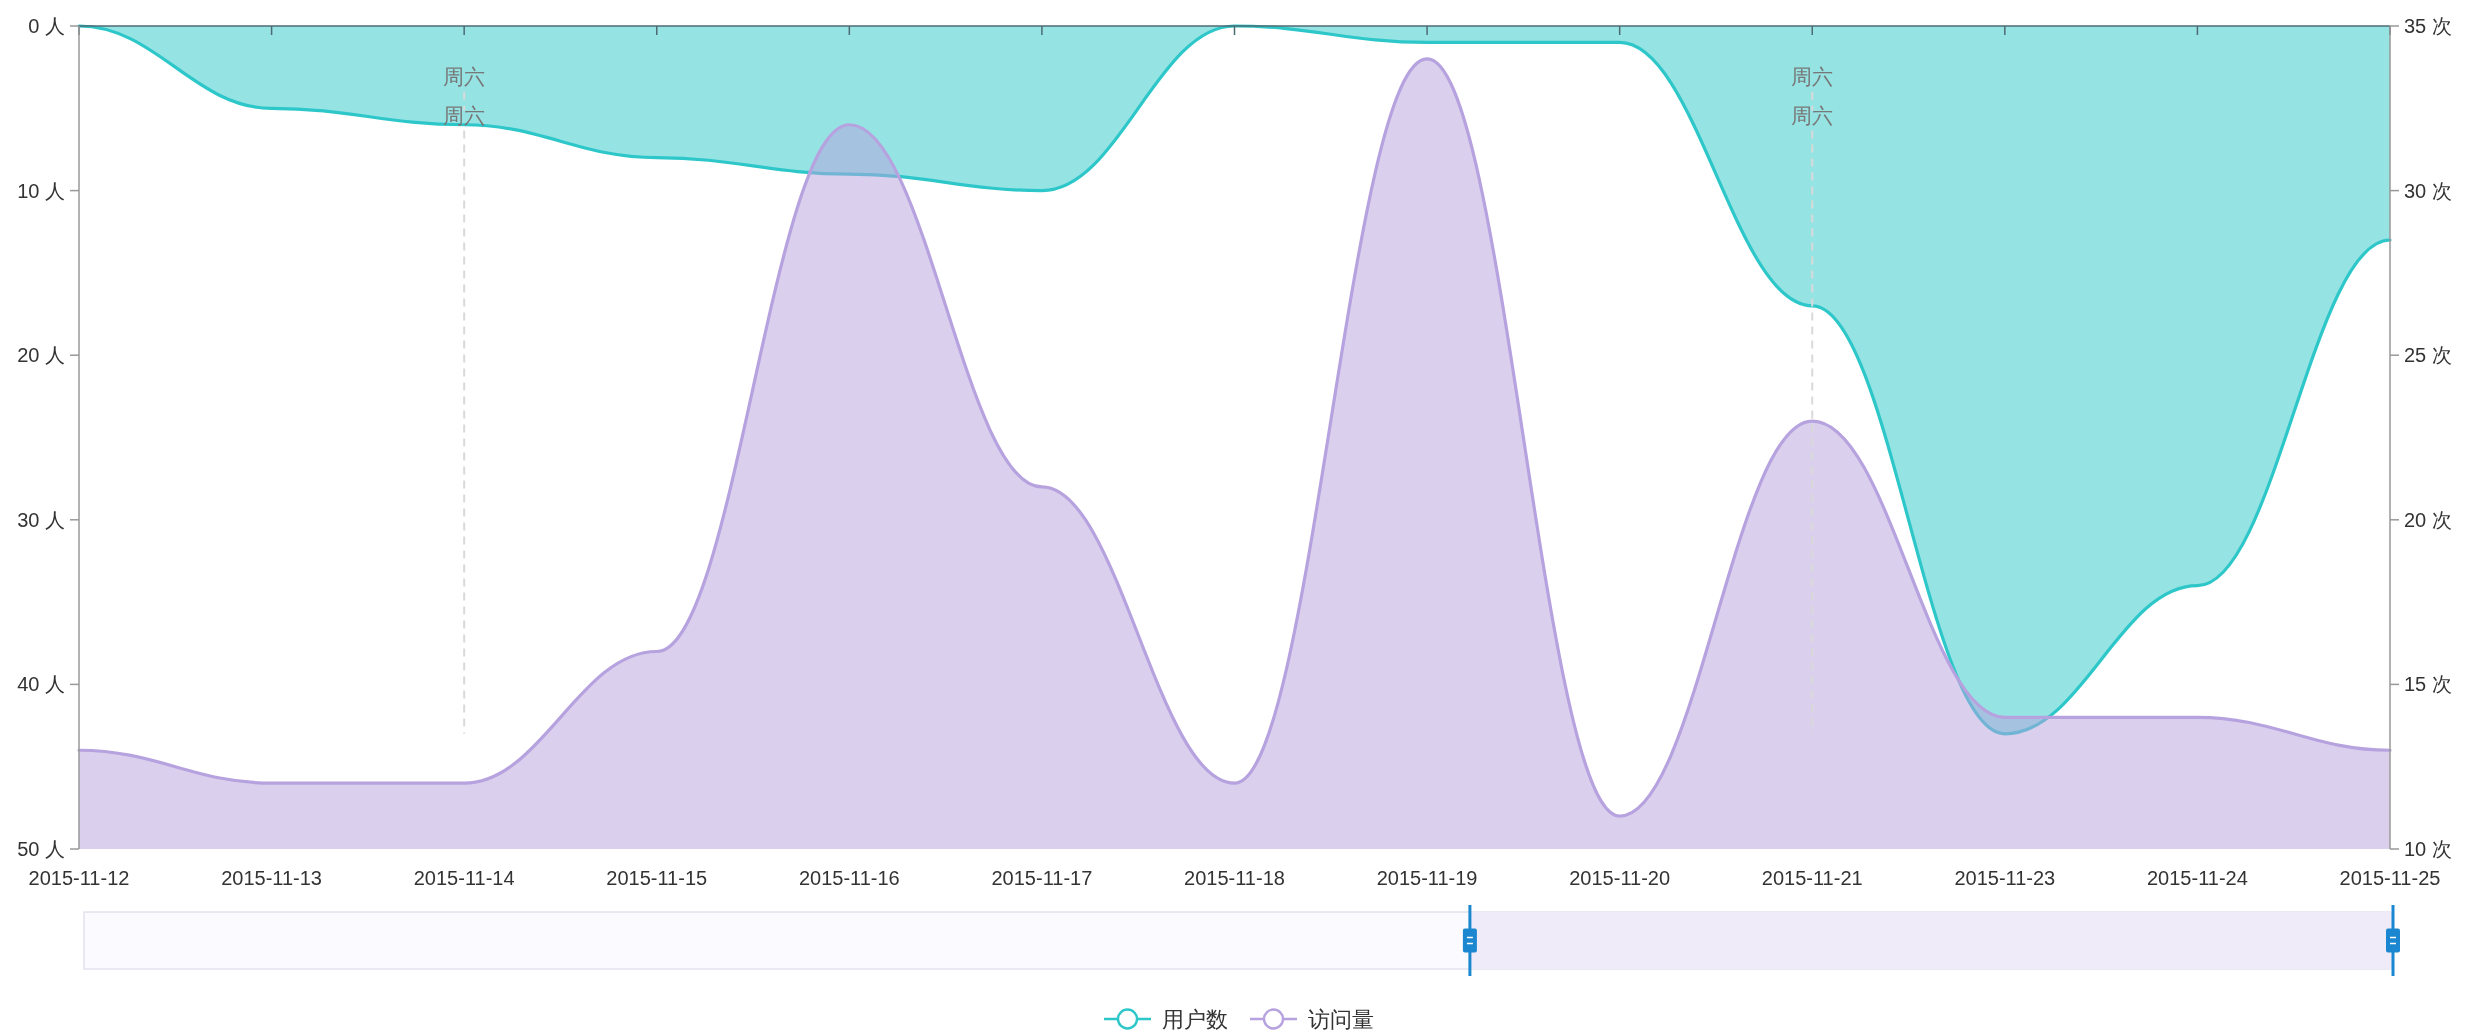 The height and width of the screenshot is (1036, 2478). I want to click on x-tick-label: 2015-11-21, so click(1812, 878).